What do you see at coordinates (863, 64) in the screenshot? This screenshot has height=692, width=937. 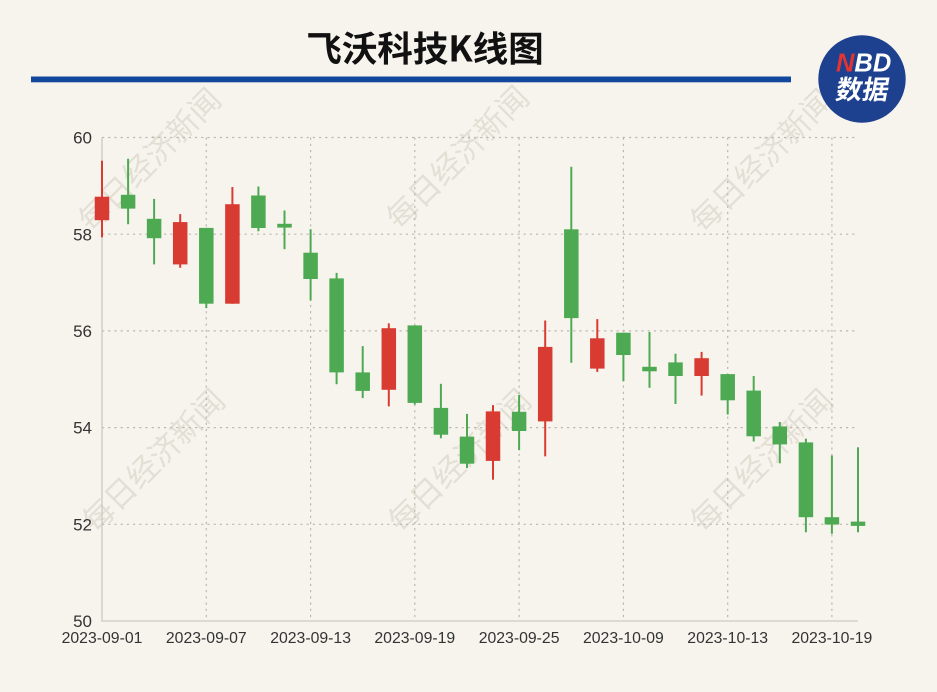 I see `svg-text: NBD` at bounding box center [863, 64].